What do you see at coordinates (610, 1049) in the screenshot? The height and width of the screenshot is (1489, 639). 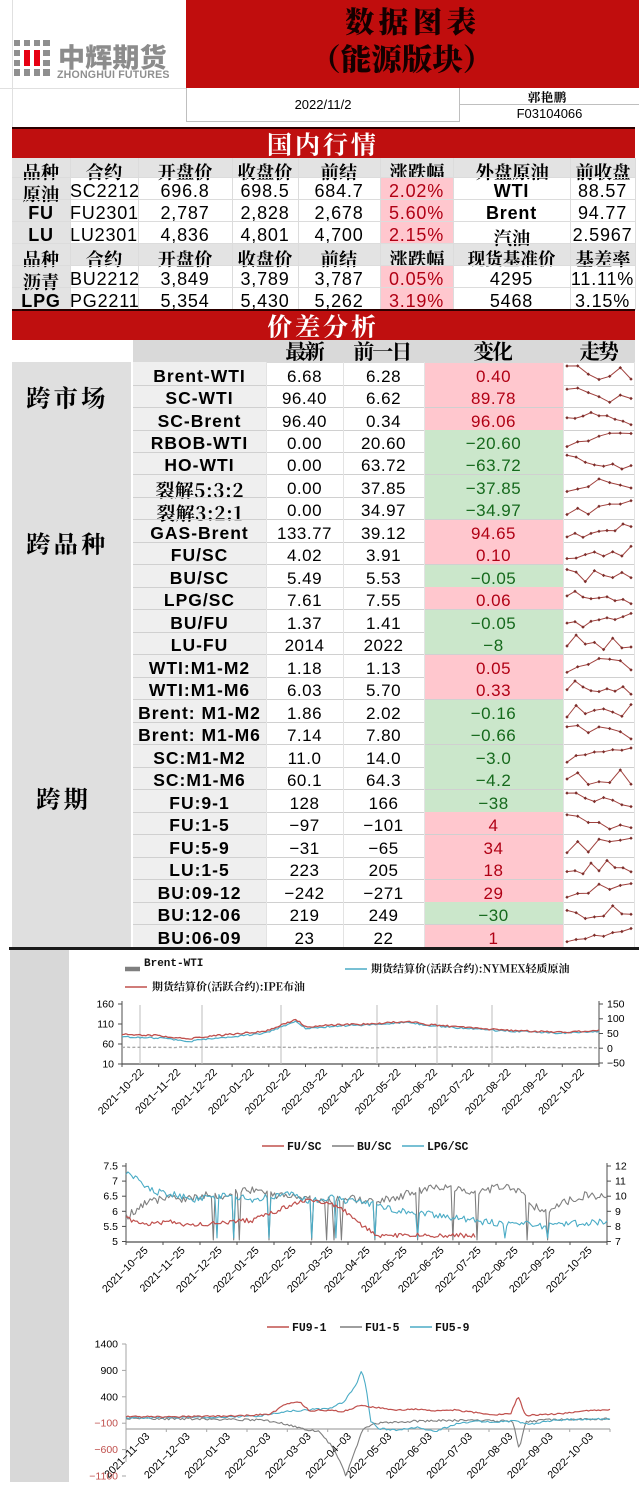 I see `svg-text: 0` at bounding box center [610, 1049].